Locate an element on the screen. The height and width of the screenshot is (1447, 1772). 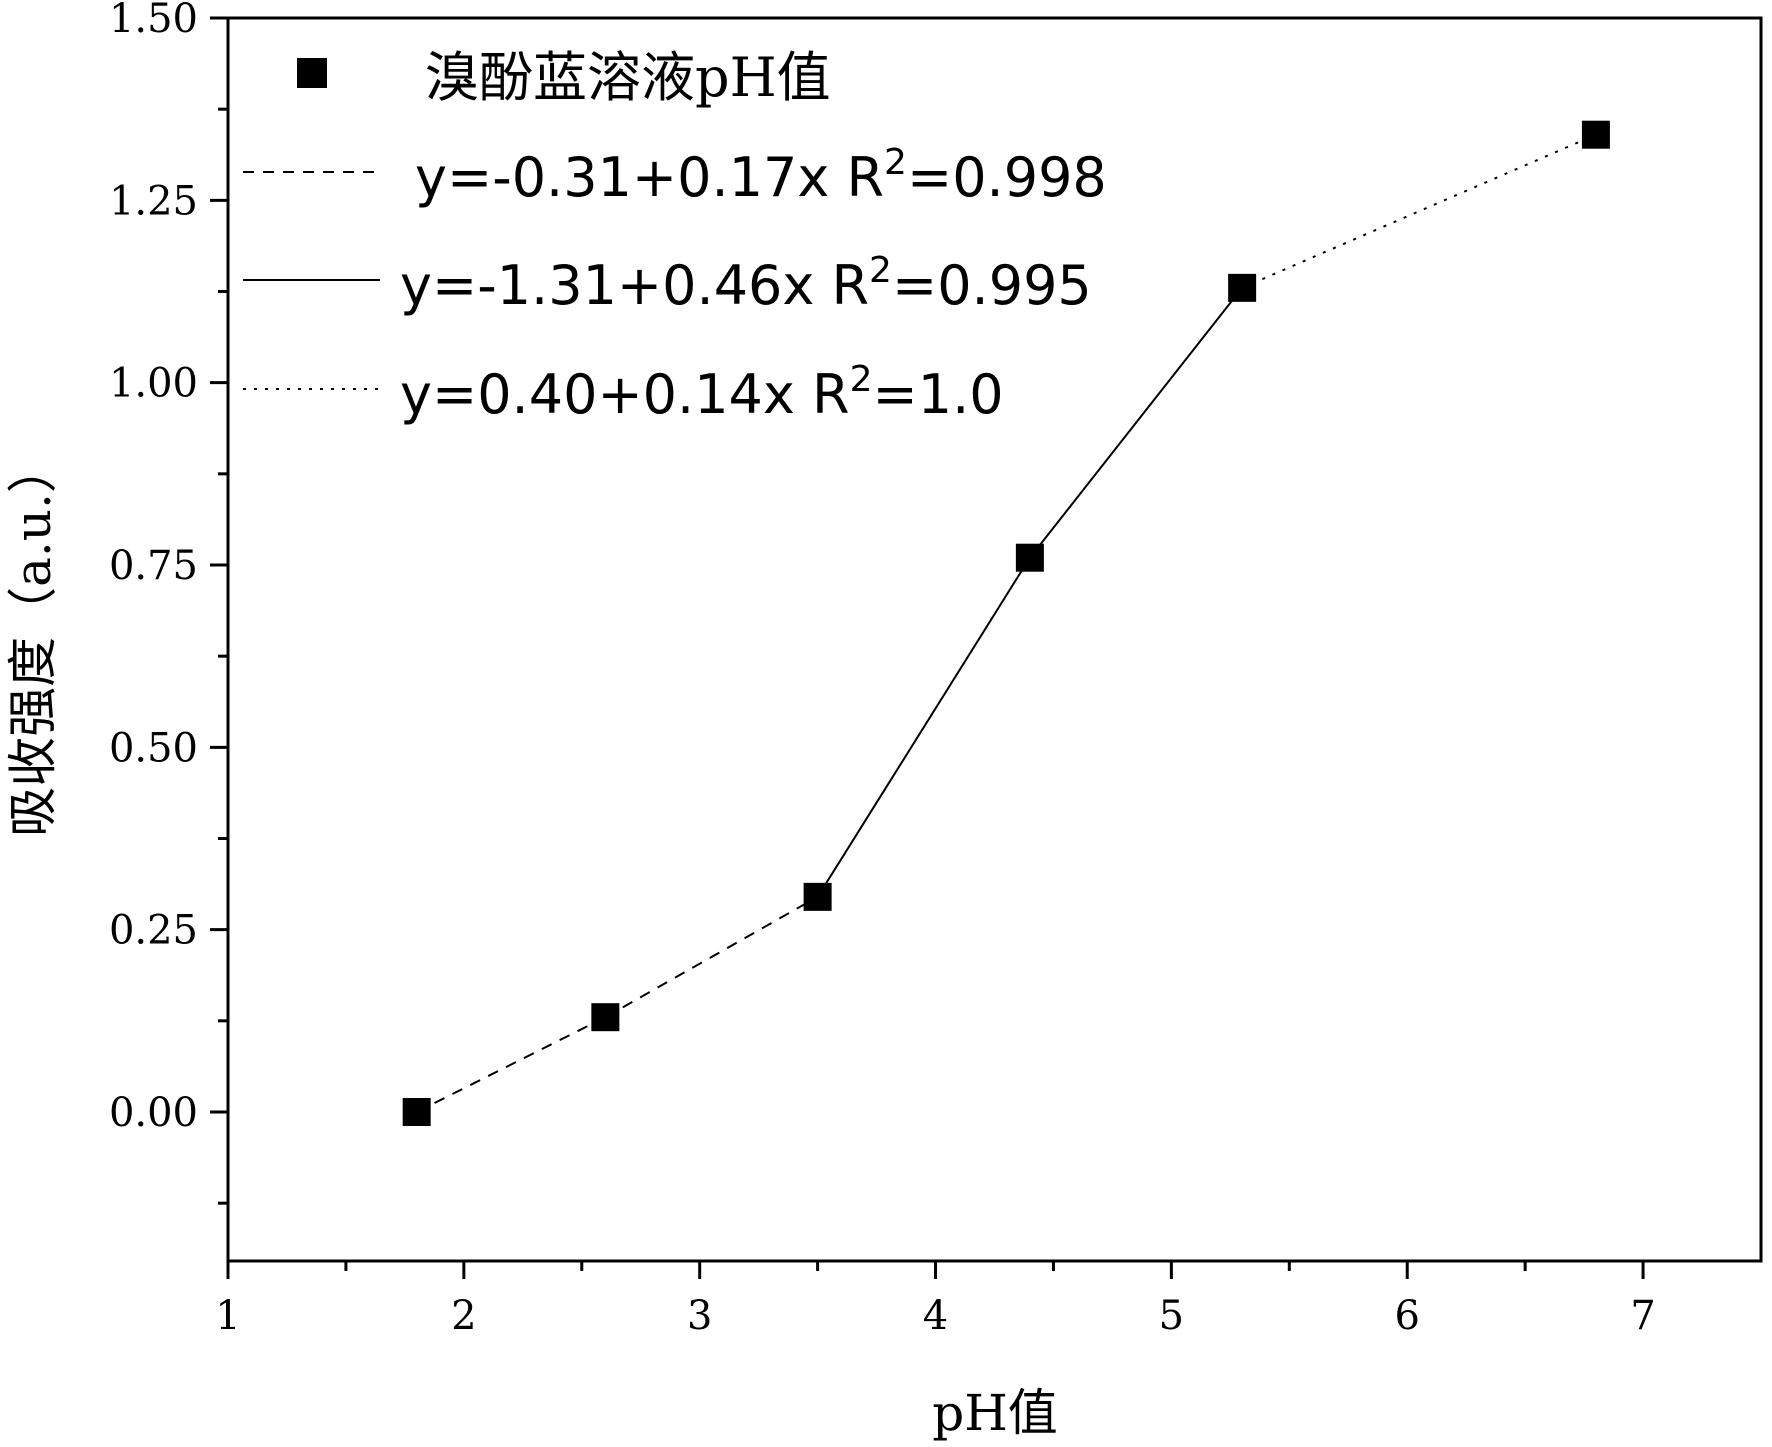
legend-series-label: 溴酚蓝溶液pH值 is located at coordinates (628, 77).